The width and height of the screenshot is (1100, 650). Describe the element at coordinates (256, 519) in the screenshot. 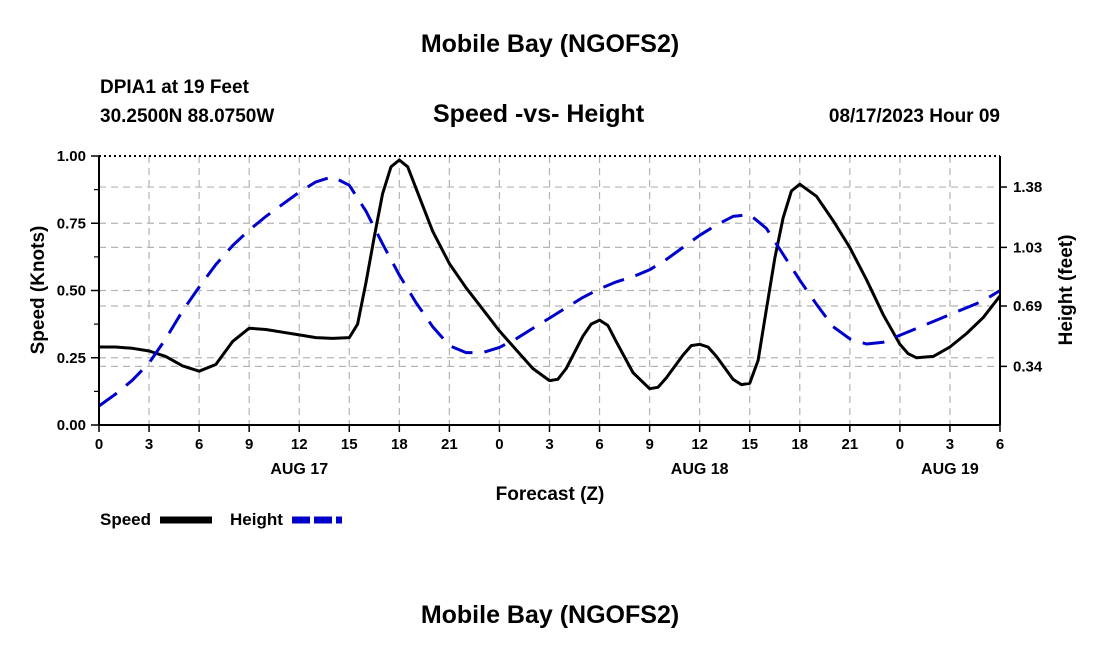

I see `legend-height-label: Height` at that location.